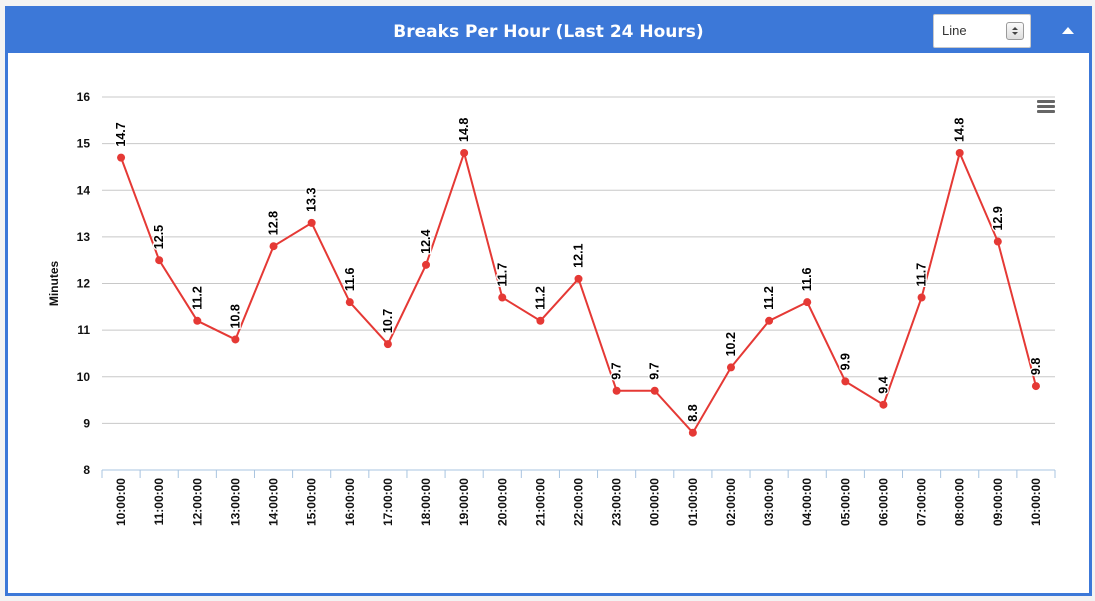 This screenshot has width=1095, height=601. What do you see at coordinates (998, 218) in the screenshot?
I see `data-label: 12.9` at bounding box center [998, 218].